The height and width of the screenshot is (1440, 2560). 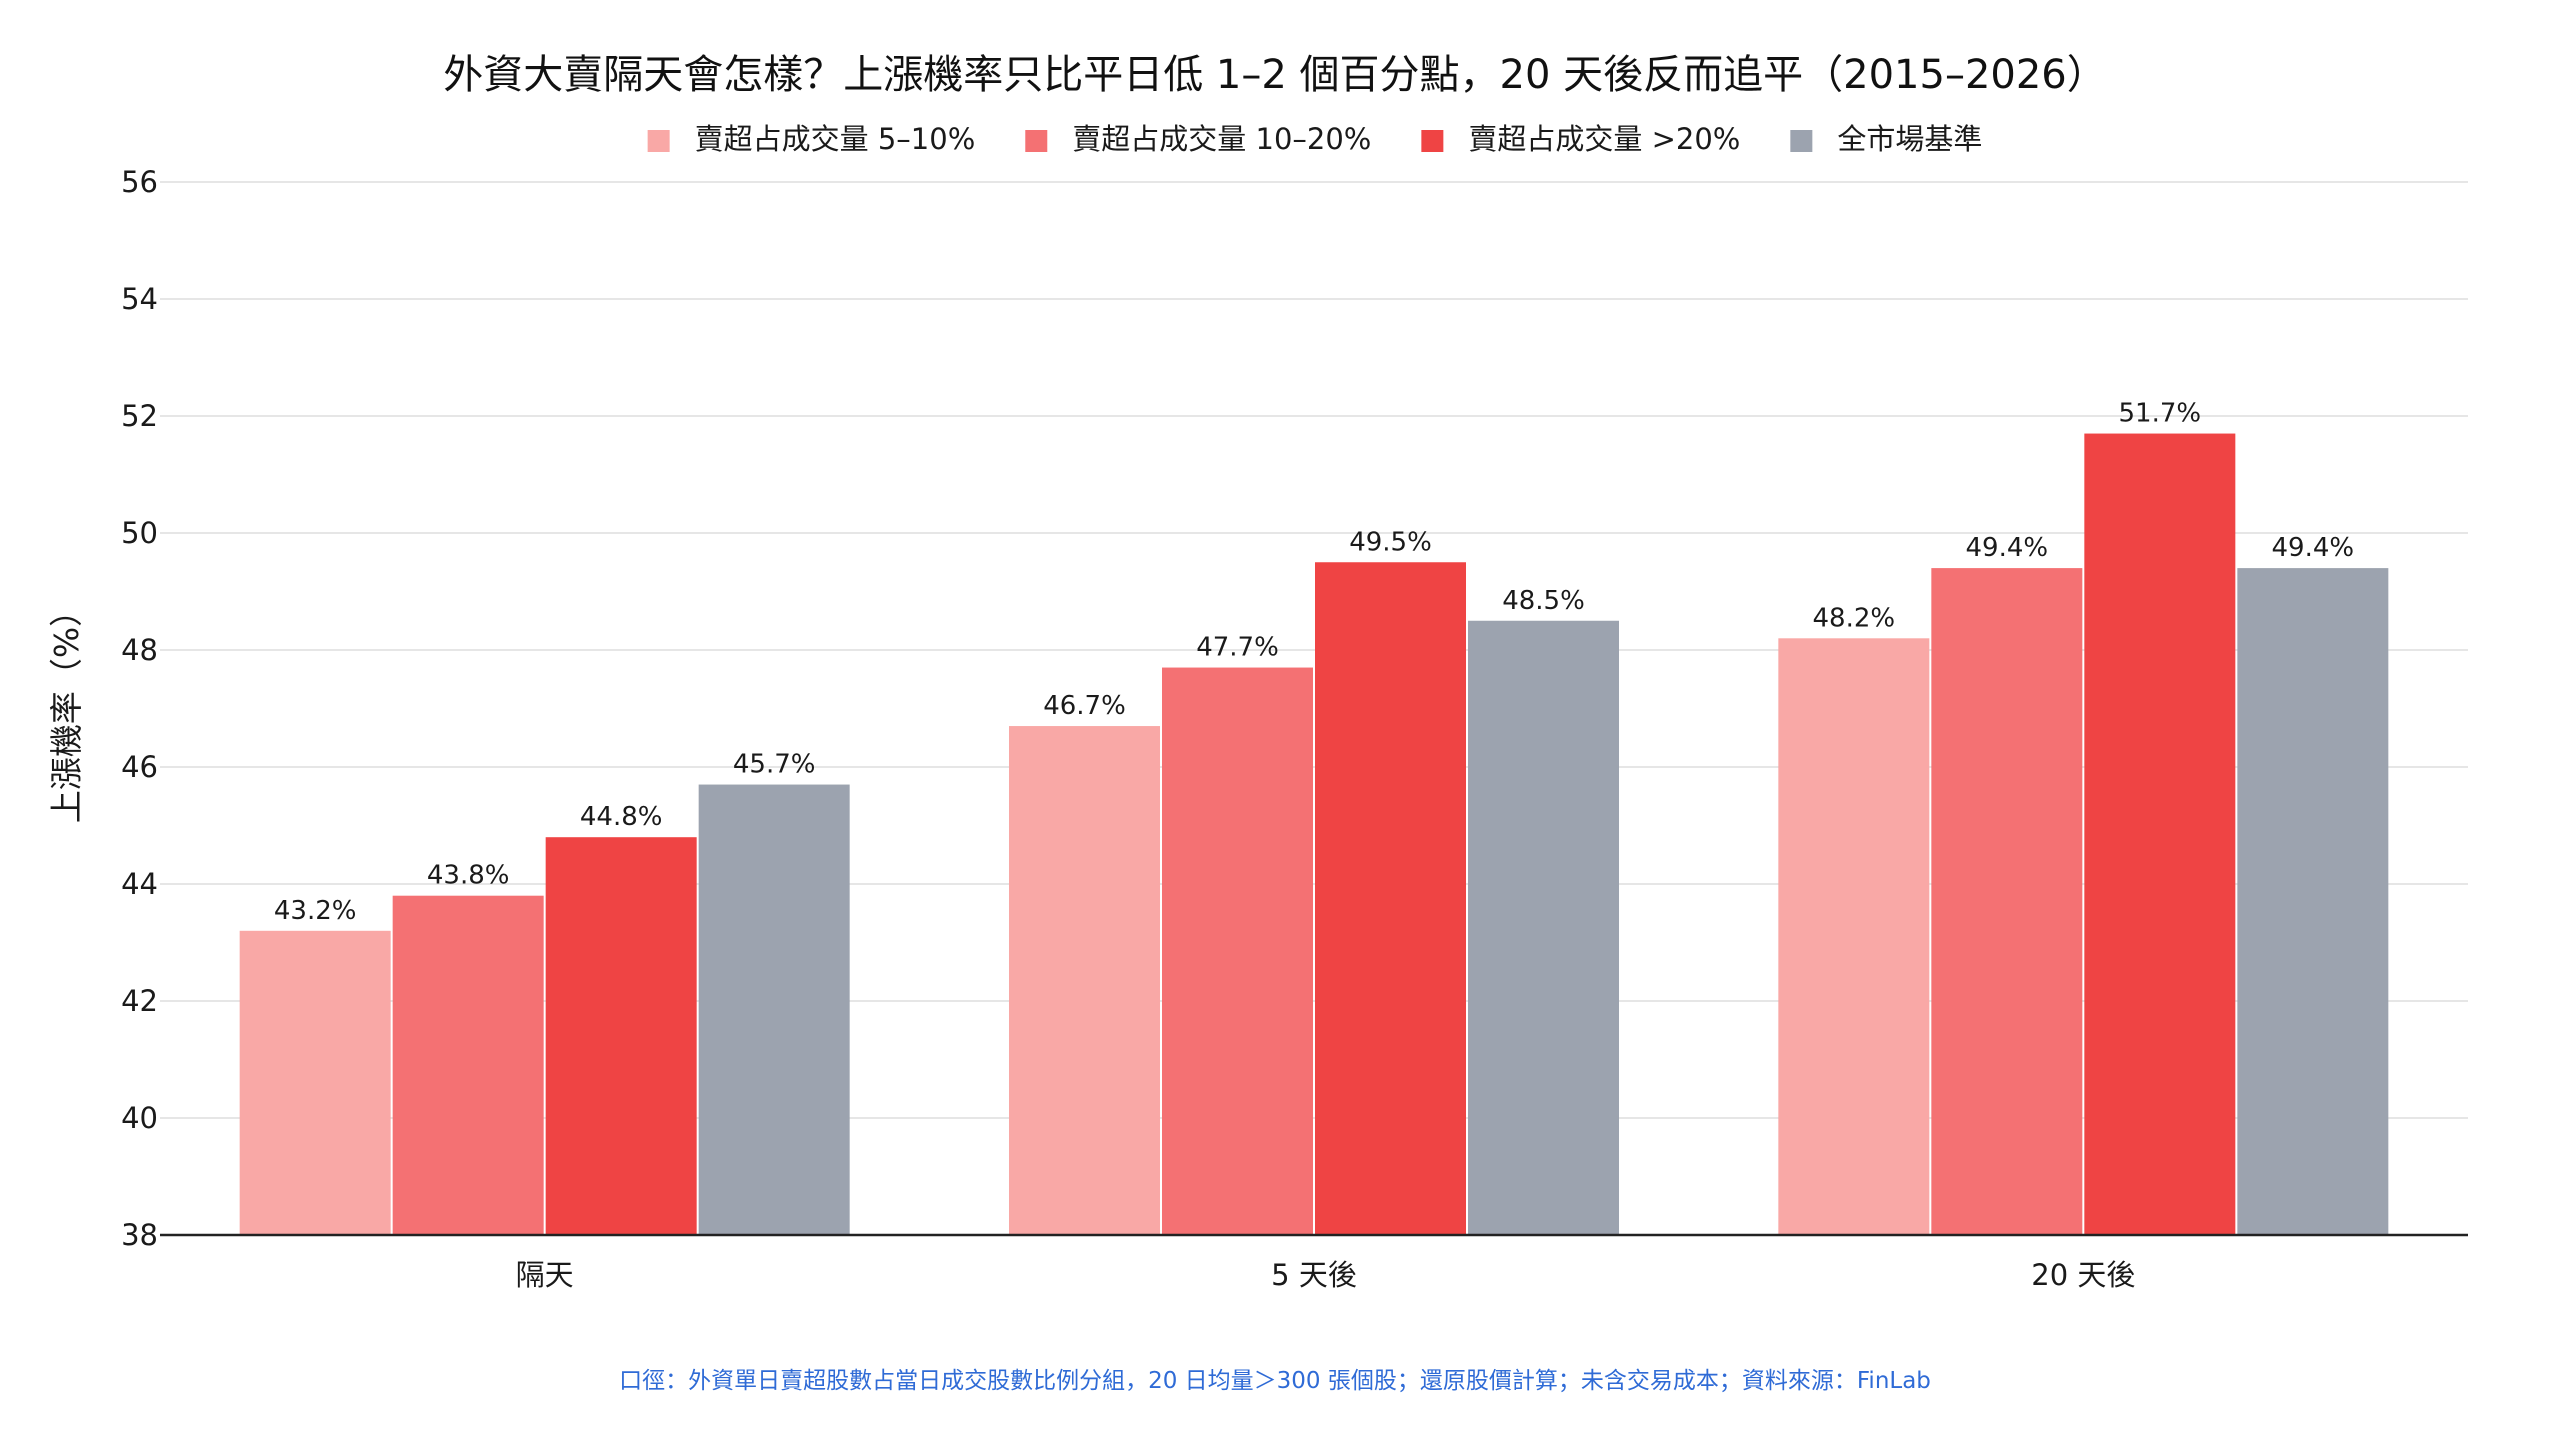 I want to click on y-tick-label: 56, so click(x=139, y=182).